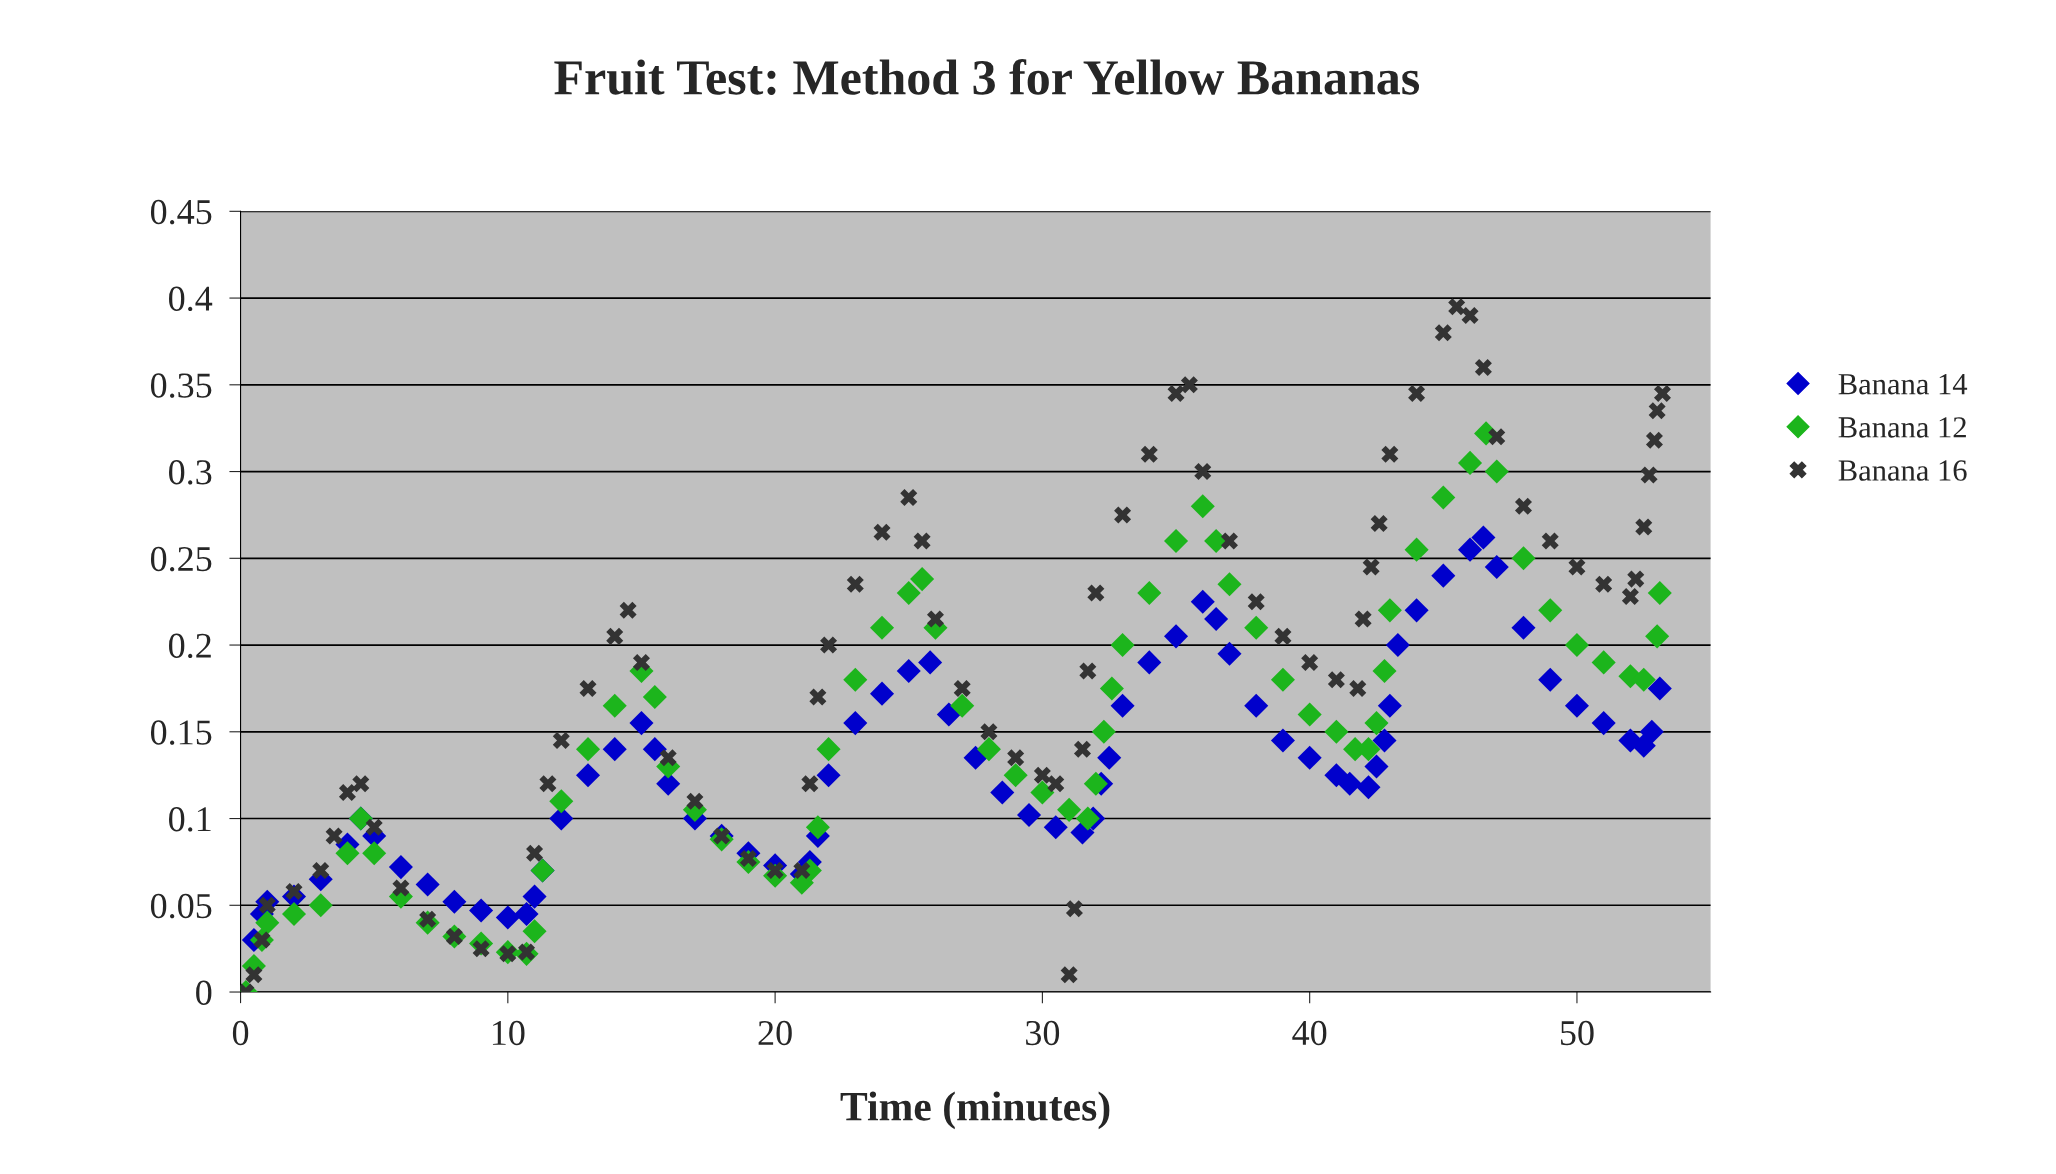  I want to click on y-tick-label: 0.4, so click(191, 299).